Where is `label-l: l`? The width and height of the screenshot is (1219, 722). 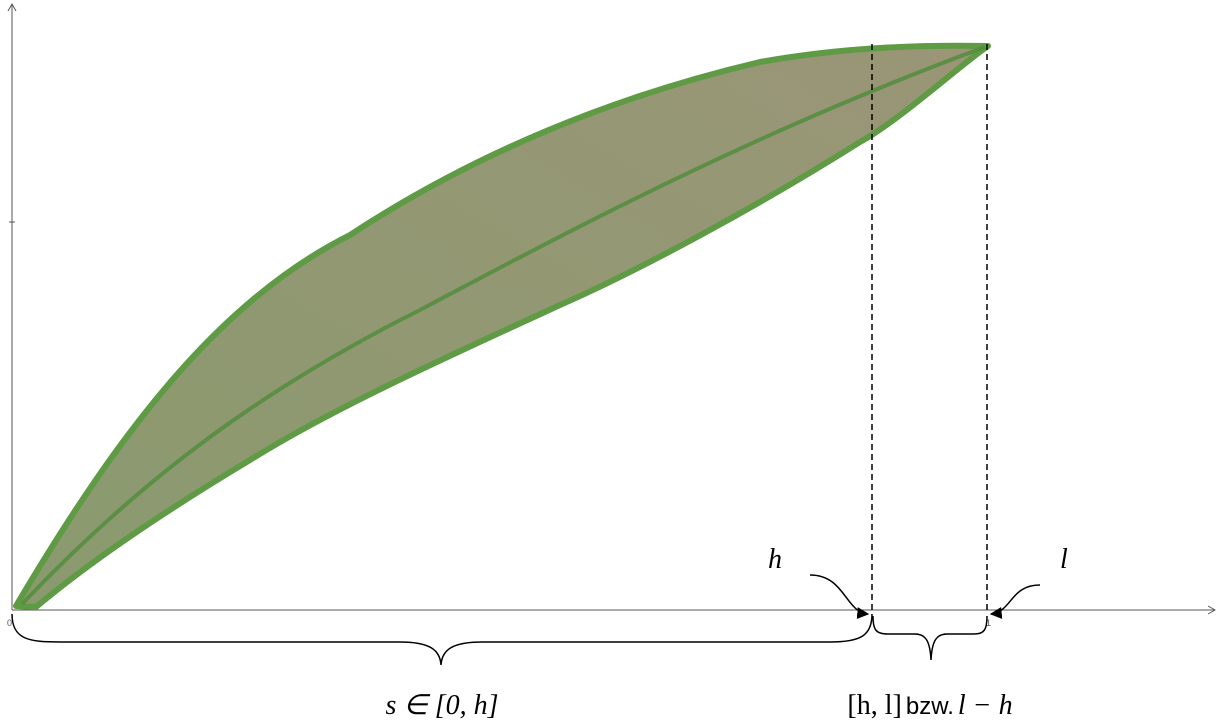 label-l: l is located at coordinates (1064, 559).